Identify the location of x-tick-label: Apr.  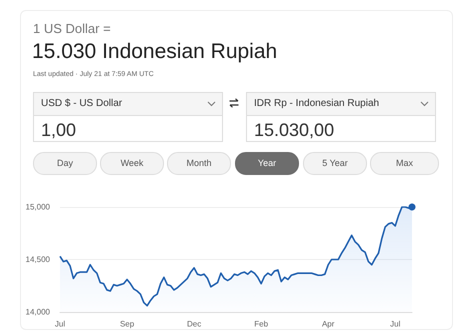
(328, 324).